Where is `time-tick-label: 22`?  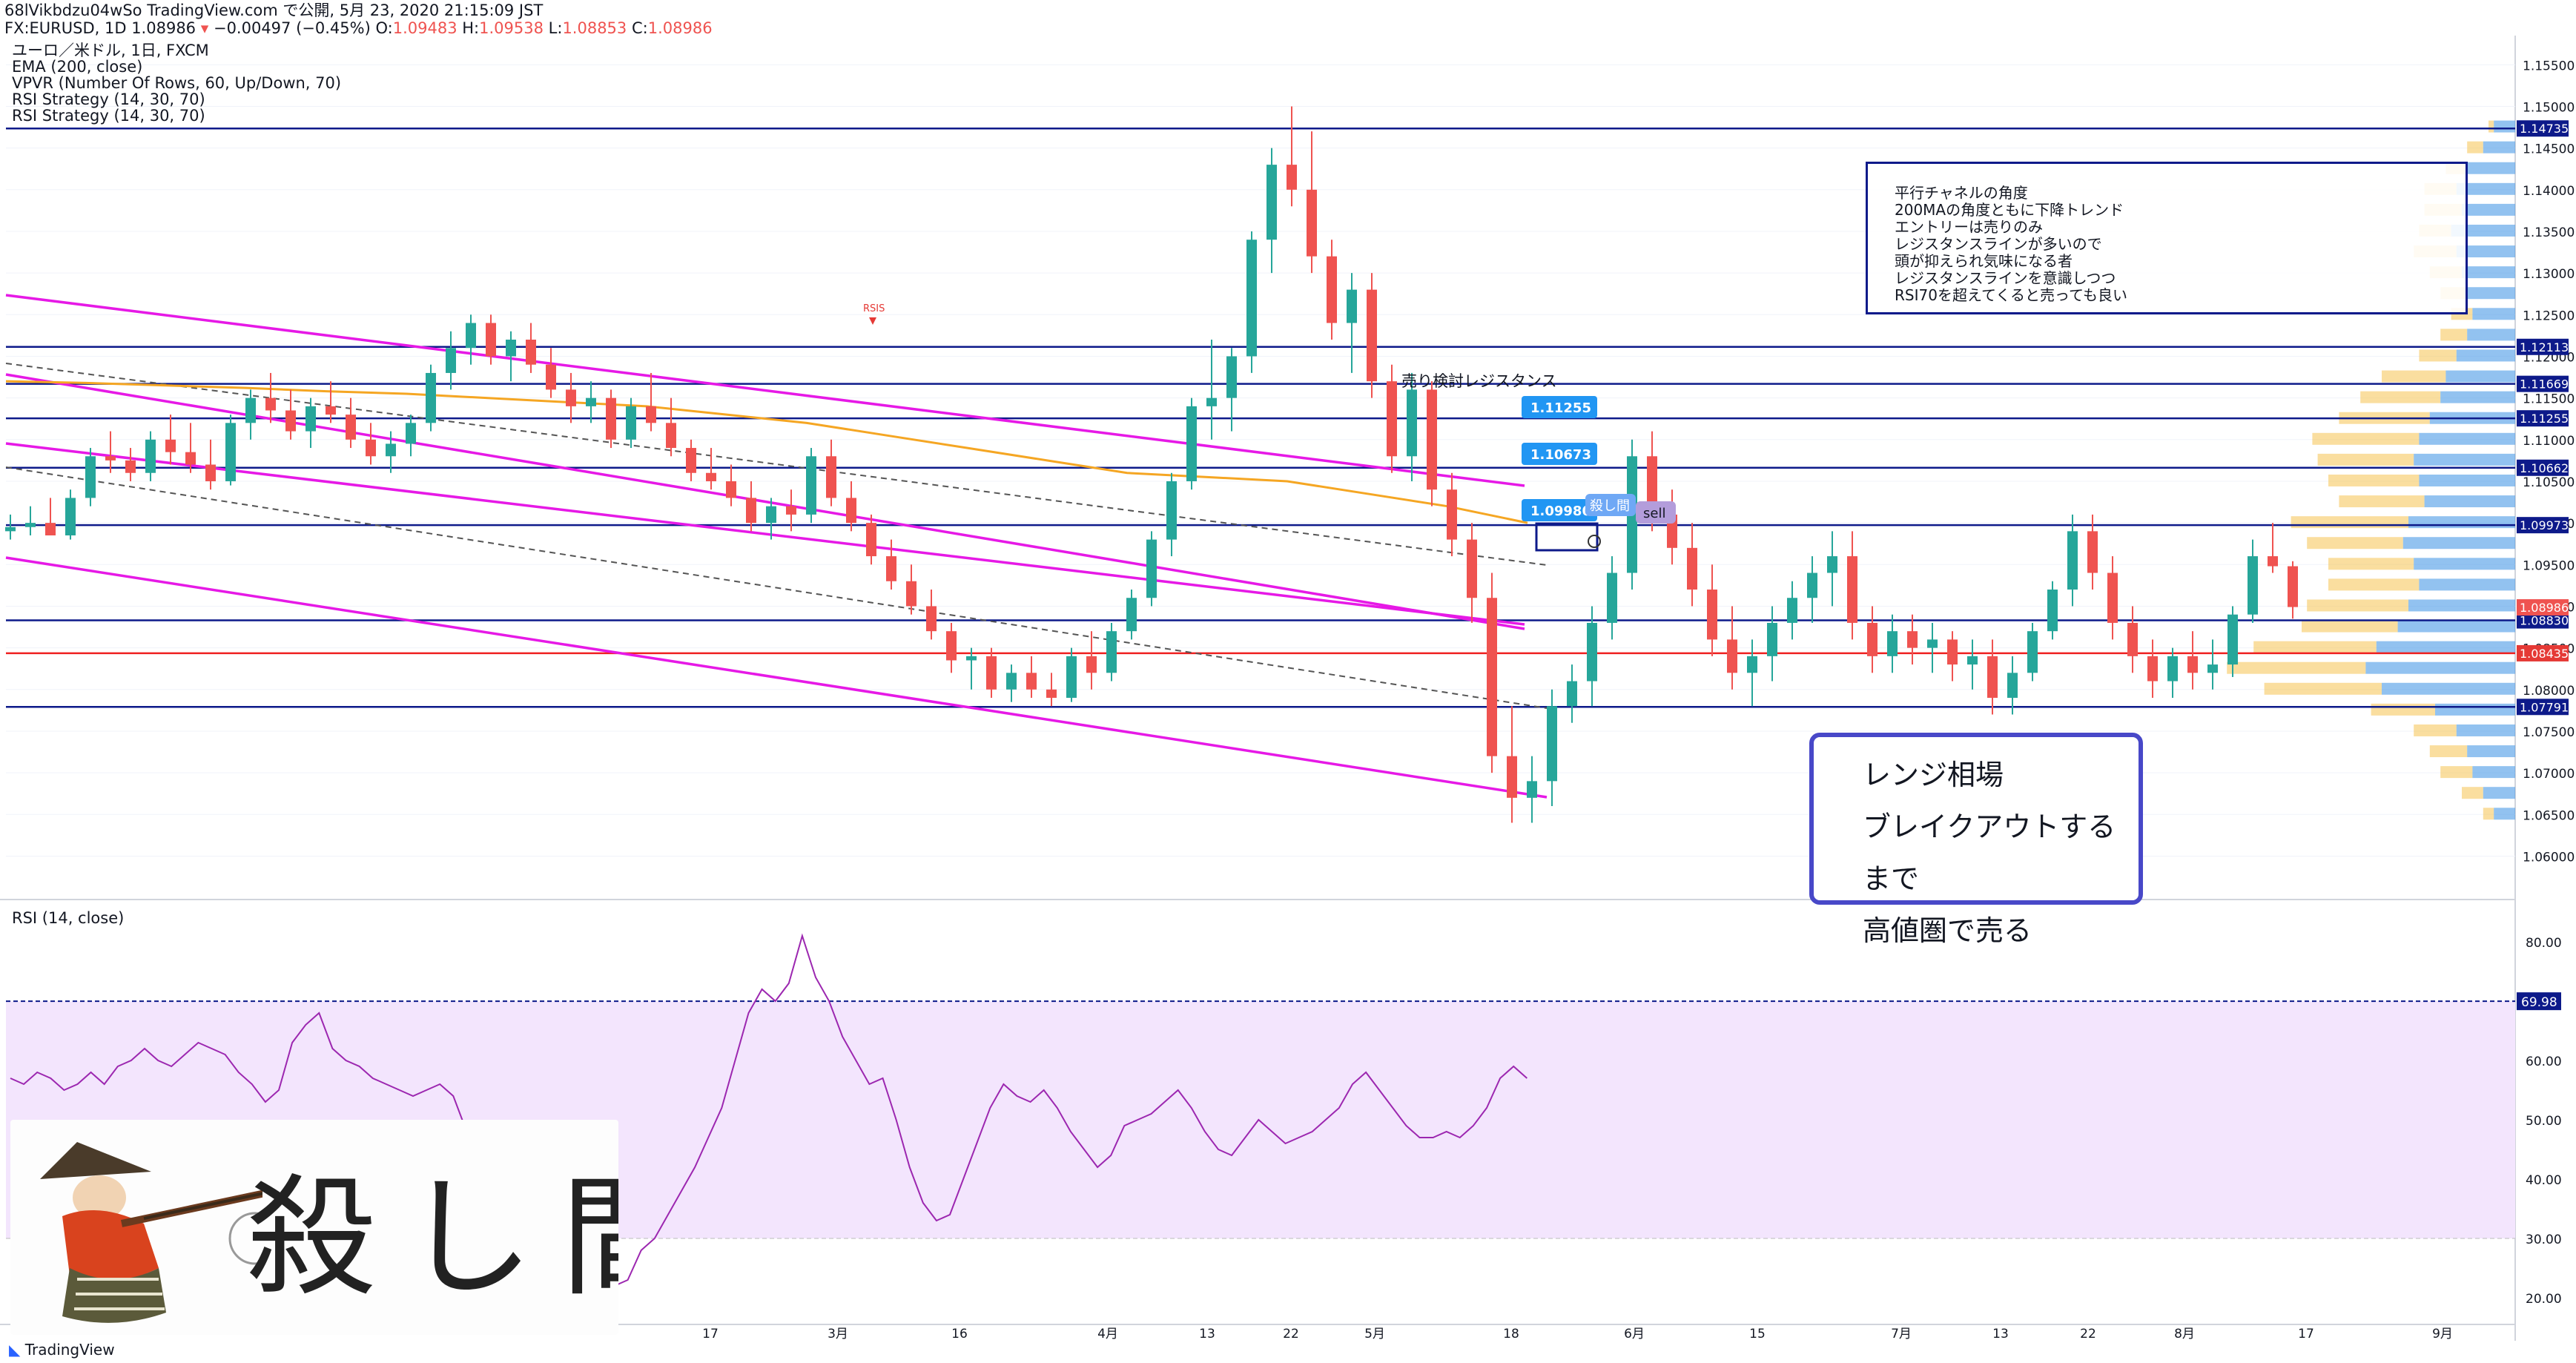
time-tick-label: 22 is located at coordinates (1291, 1334).